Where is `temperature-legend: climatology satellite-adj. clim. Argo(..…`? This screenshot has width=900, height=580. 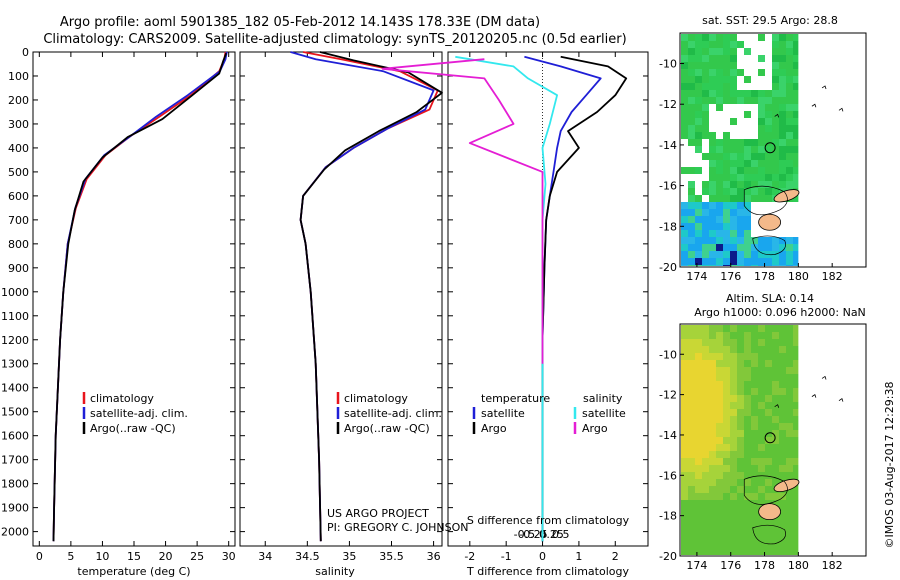
temperature-legend: climatology satellite-adj. clim. Argo(..… is located at coordinates (135, 413).